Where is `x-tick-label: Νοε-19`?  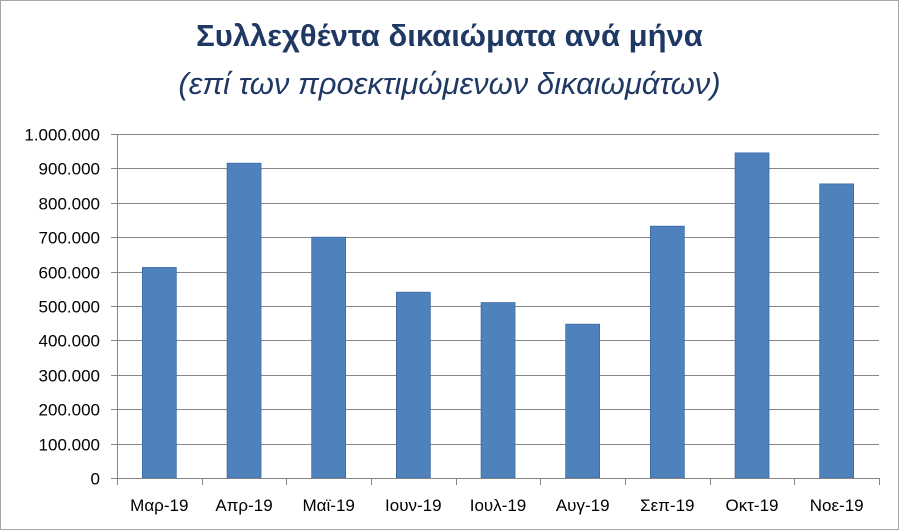 x-tick-label: Νοε-19 is located at coordinates (837, 505).